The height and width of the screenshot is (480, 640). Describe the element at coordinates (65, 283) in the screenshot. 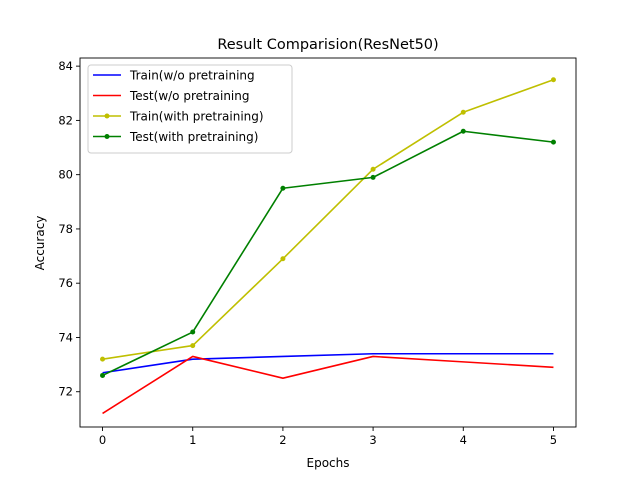

I see `y-tick-label: 76` at that location.